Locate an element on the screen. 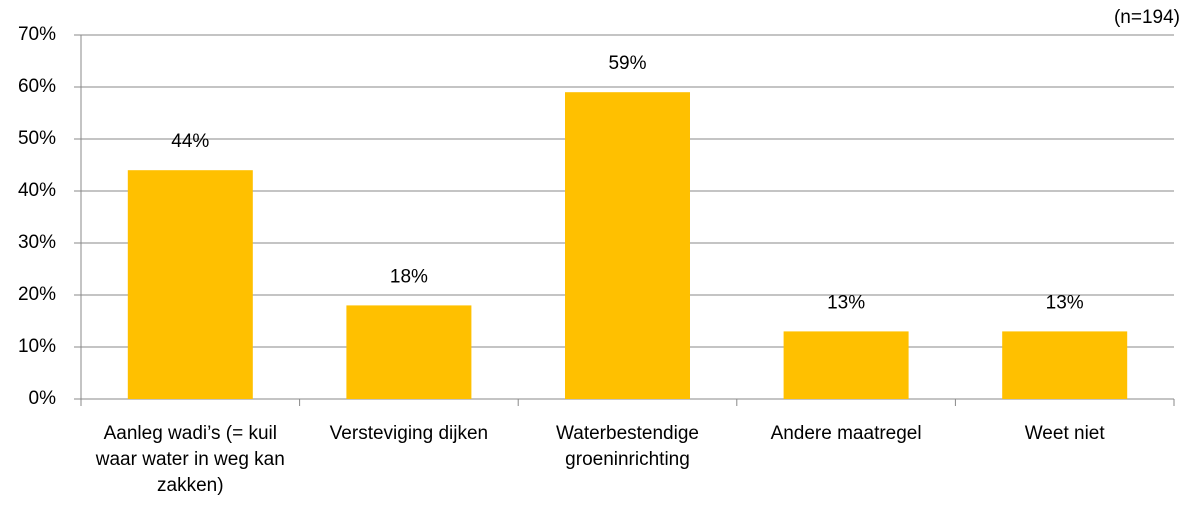 The image size is (1191, 522). x-tick-label: Versteviging dijken is located at coordinates (409, 433).